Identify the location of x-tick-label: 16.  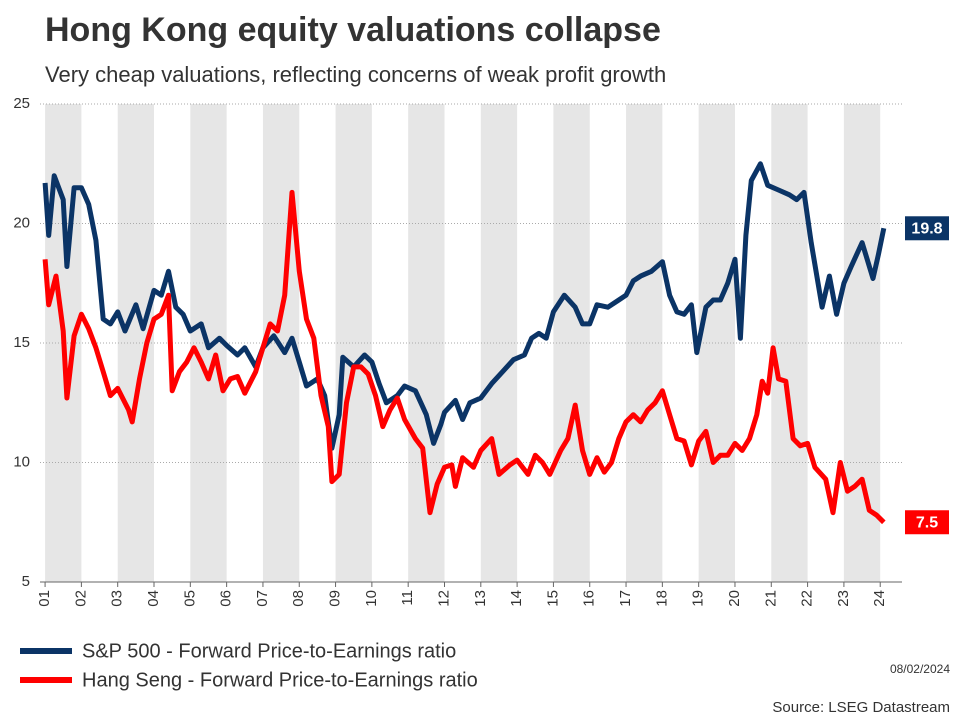
(589, 598).